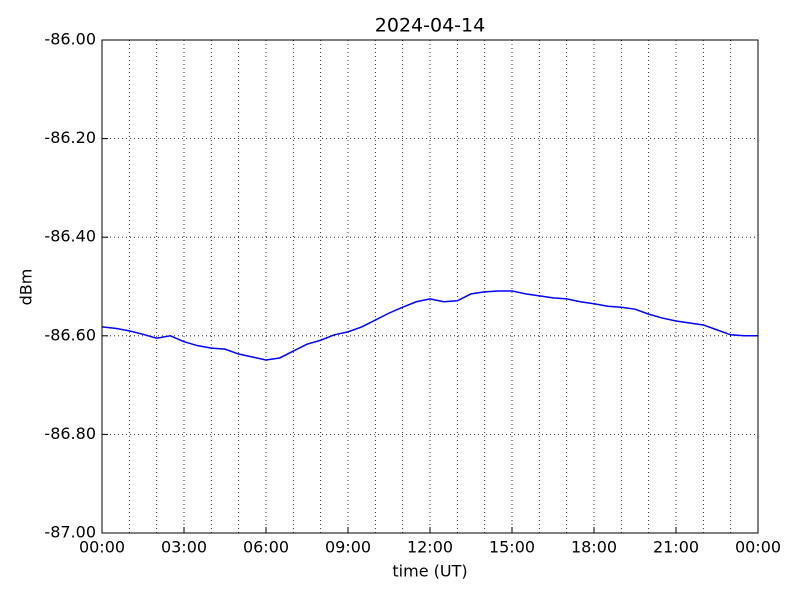  I want to click on y-tick-label: -86.80, so click(70, 433).